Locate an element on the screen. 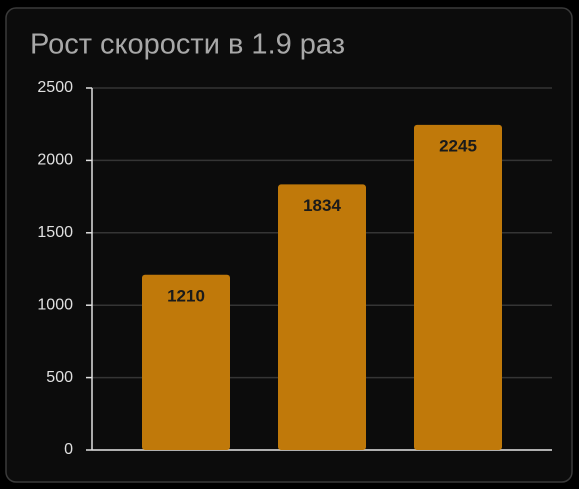  data-label: 1210 is located at coordinates (186, 295).